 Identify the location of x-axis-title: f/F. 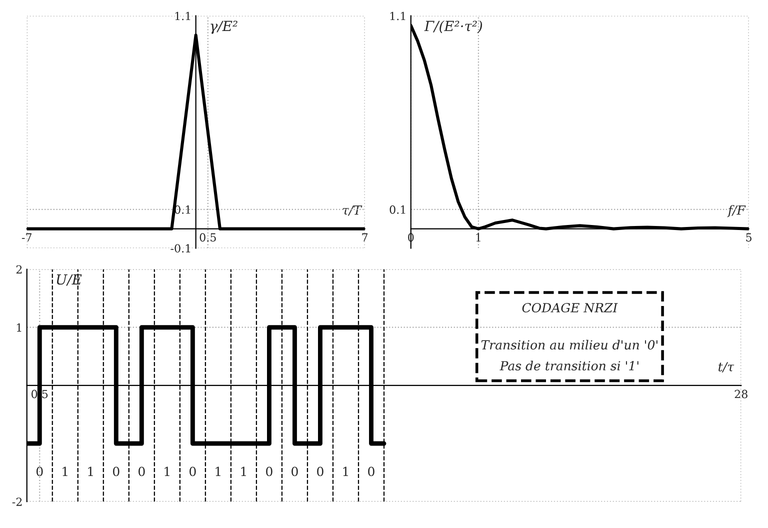
(736, 211).